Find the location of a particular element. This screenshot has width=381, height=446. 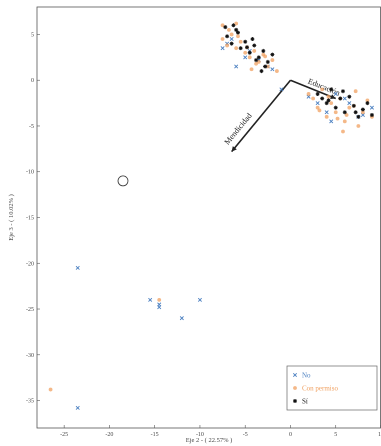

y-tick-label: -35 is located at coordinates (30, 402).